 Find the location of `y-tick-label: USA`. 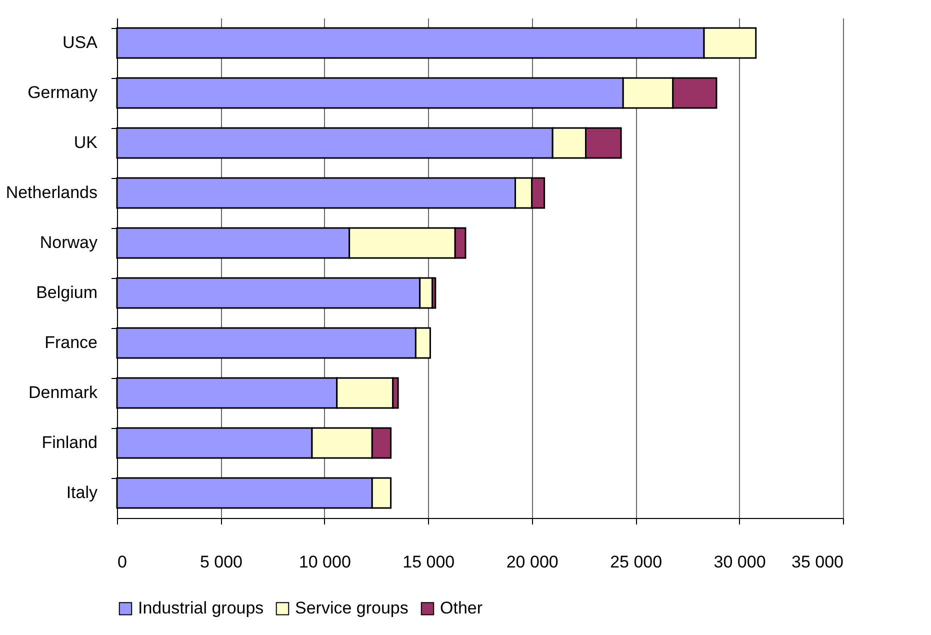

y-tick-label: USA is located at coordinates (80, 42).